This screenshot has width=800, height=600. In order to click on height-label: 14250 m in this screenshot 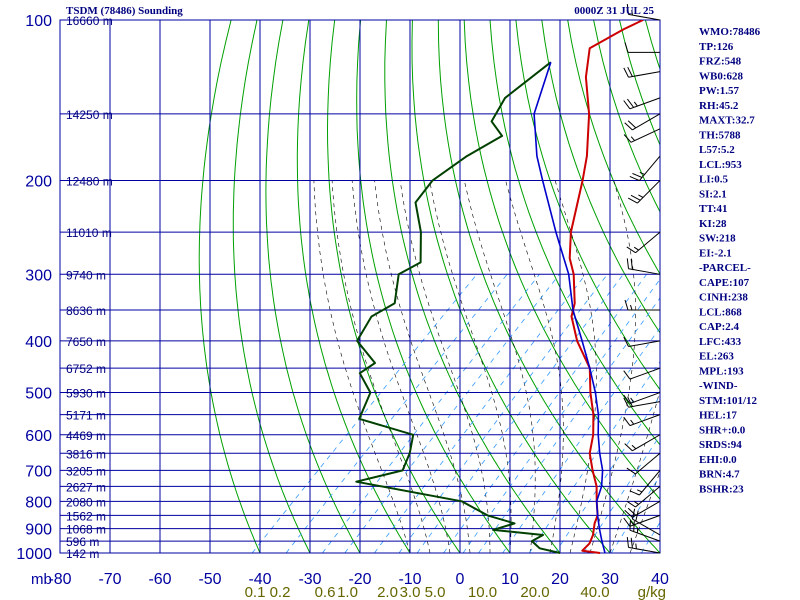, I will do `click(89, 115)`.